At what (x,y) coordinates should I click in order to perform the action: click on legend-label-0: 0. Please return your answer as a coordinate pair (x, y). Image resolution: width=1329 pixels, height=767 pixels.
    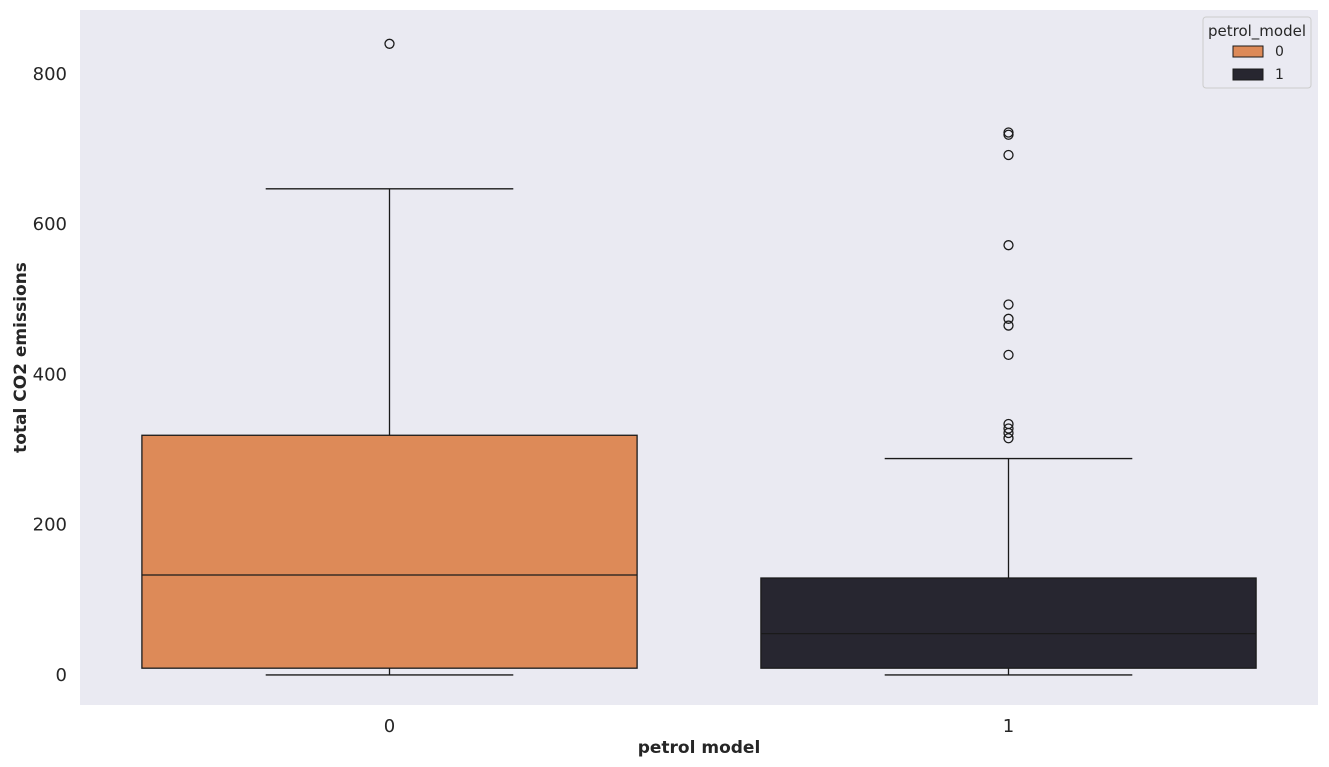
    Looking at the image, I should click on (1279, 52).